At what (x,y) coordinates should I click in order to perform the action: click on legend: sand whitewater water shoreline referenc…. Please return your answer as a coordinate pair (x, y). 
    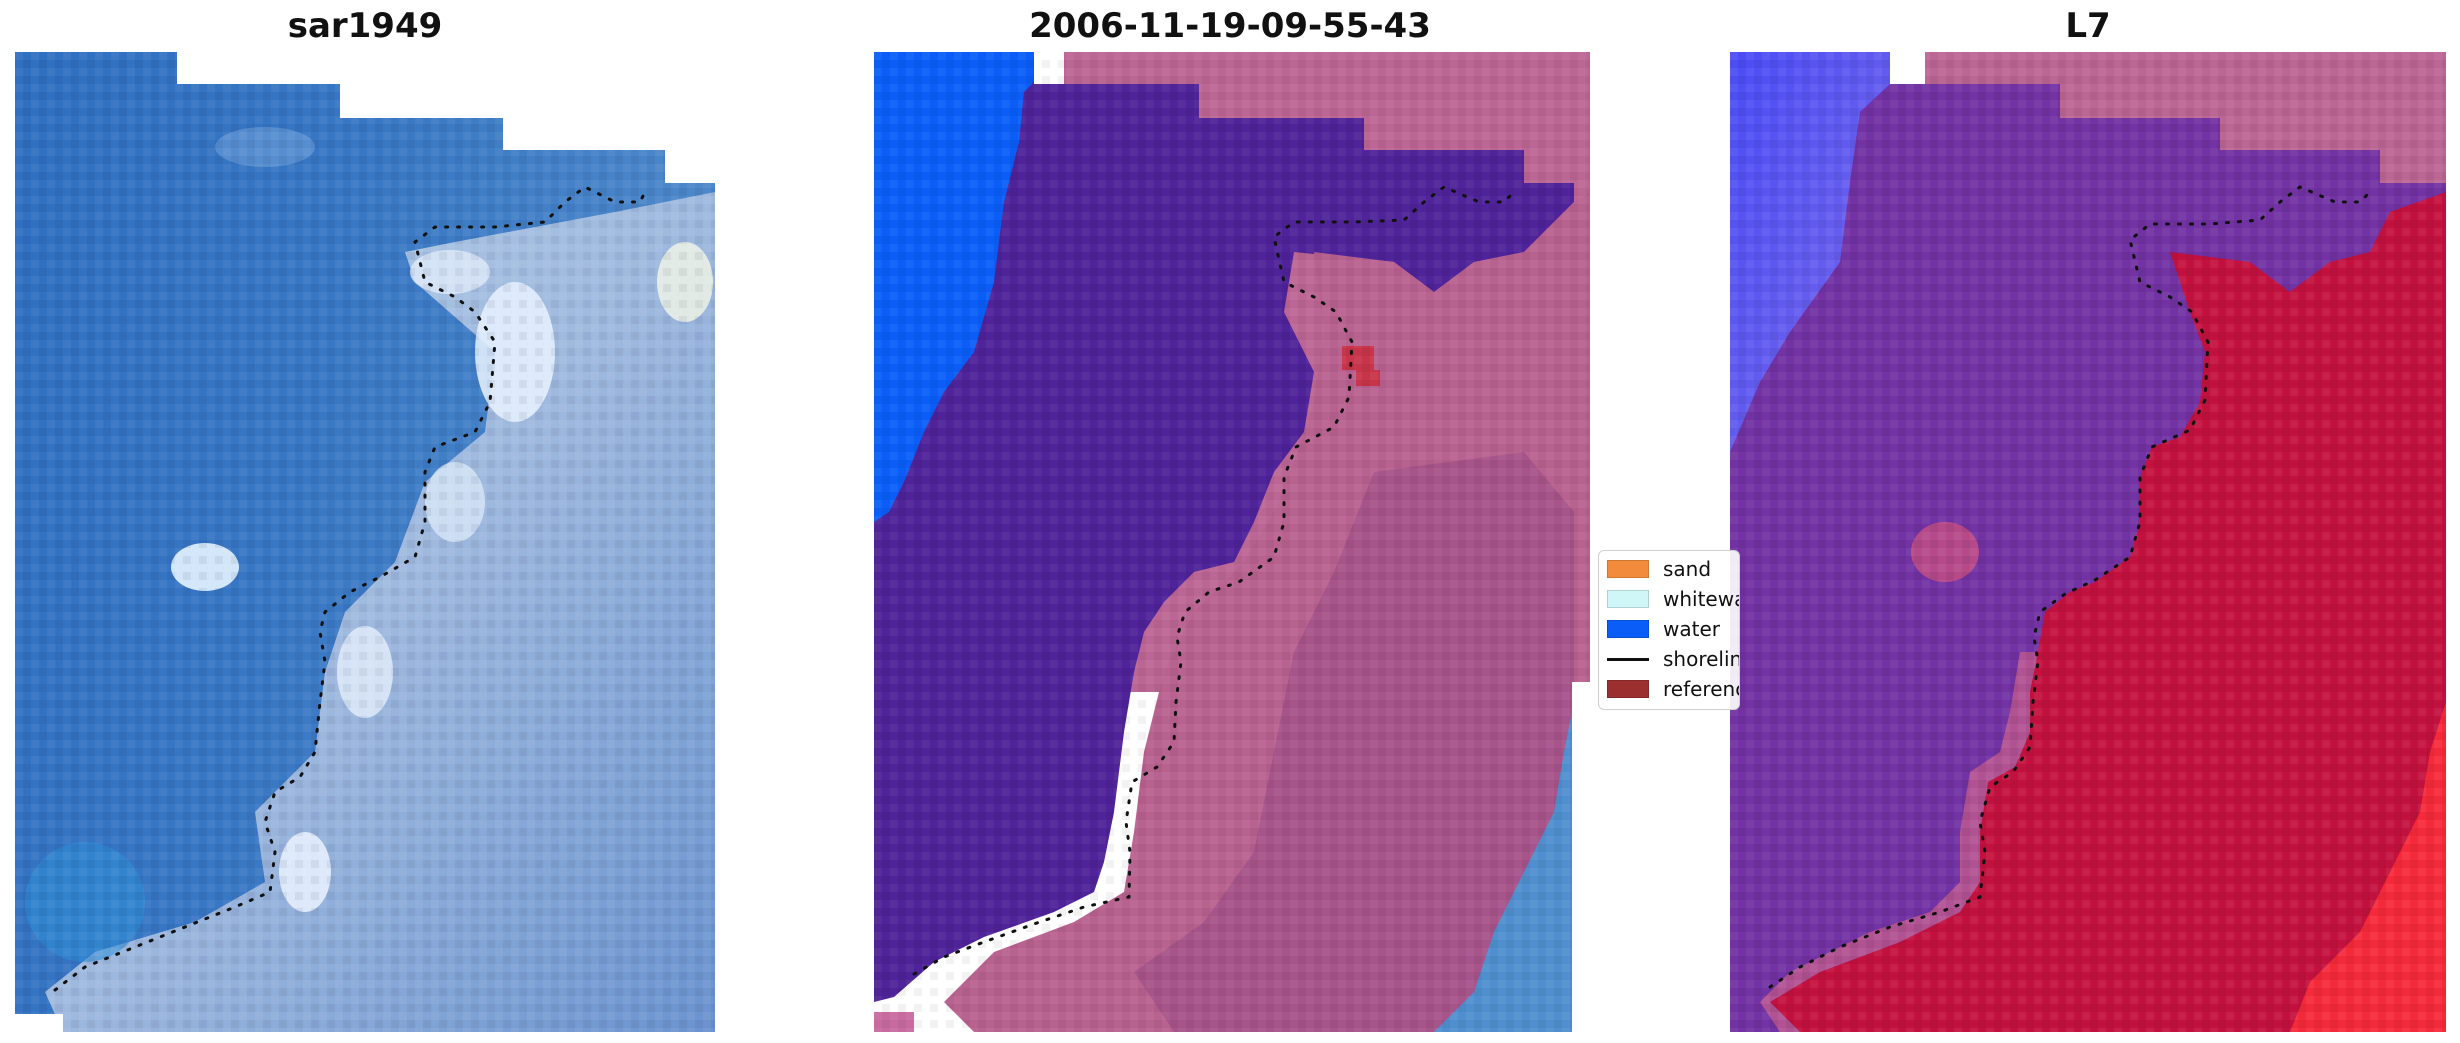
    Looking at the image, I should click on (1669, 630).